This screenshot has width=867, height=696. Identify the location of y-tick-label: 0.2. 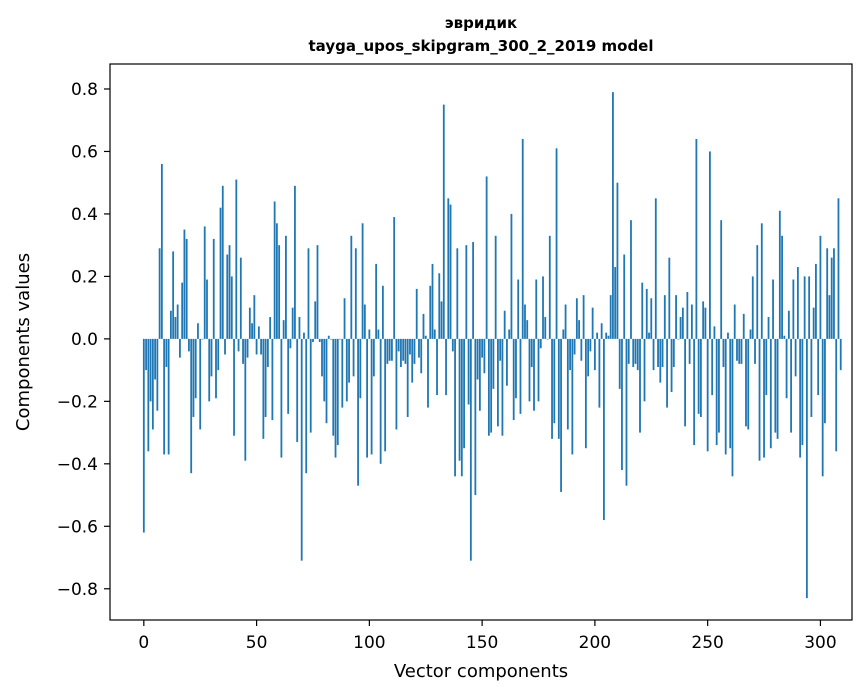
(84, 277).